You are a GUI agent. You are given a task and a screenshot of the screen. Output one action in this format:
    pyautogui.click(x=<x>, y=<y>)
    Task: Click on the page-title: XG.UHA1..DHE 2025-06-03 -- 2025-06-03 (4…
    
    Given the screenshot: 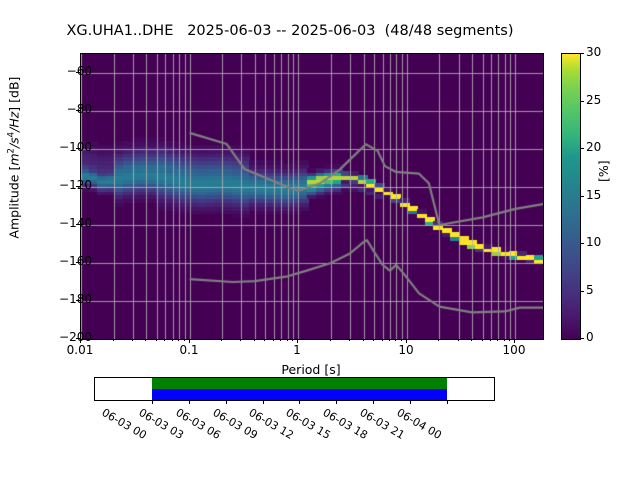 What is the action you would take?
    pyautogui.click(x=290, y=31)
    